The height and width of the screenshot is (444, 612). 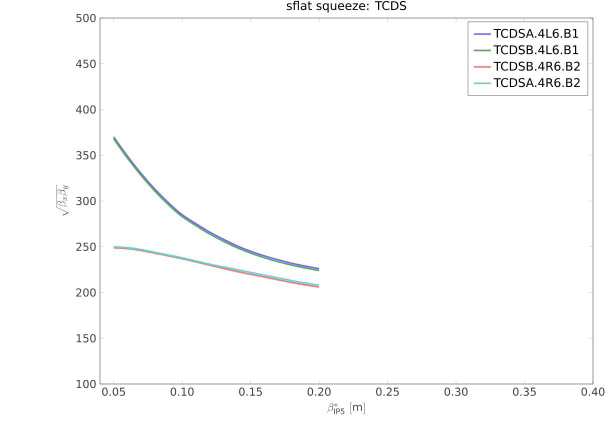 I want to click on y-tick-label: 200, so click(x=86, y=292).